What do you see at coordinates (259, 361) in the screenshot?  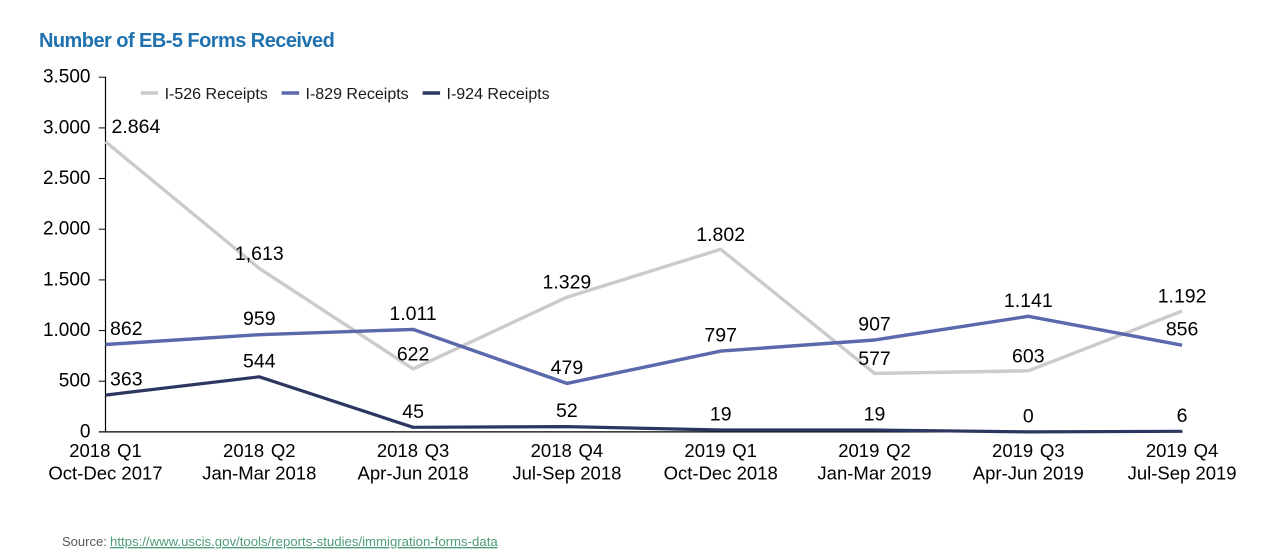 I see `svg-text: 544` at bounding box center [259, 361].